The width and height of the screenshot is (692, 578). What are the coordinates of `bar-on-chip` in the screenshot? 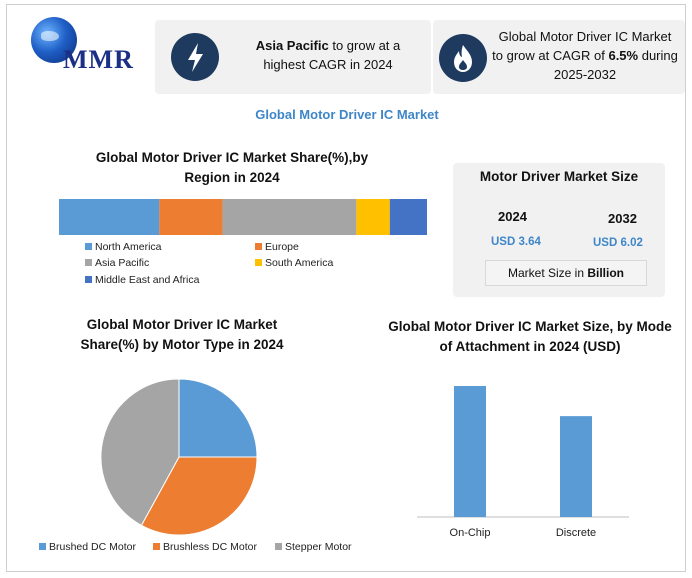 It's located at (470, 451).